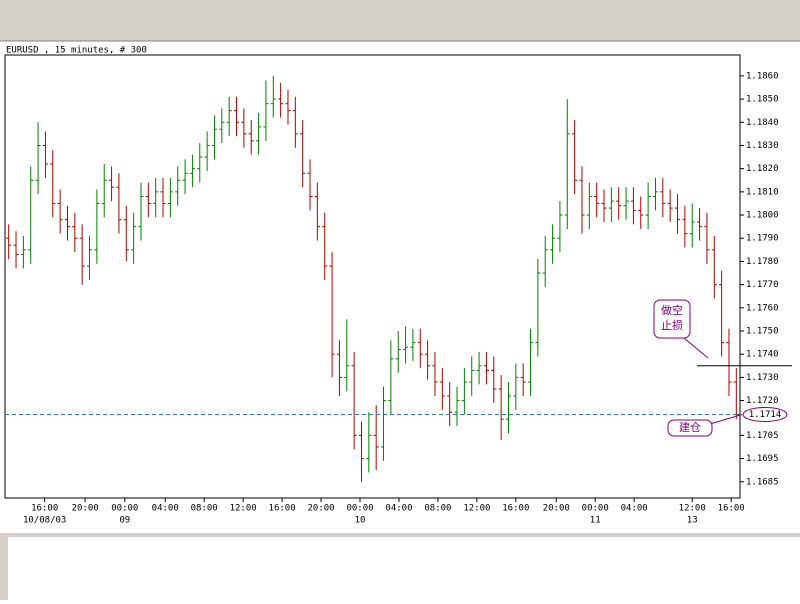 The image size is (800, 604). I want to click on y-tick-label: 1.1820, so click(762, 169).